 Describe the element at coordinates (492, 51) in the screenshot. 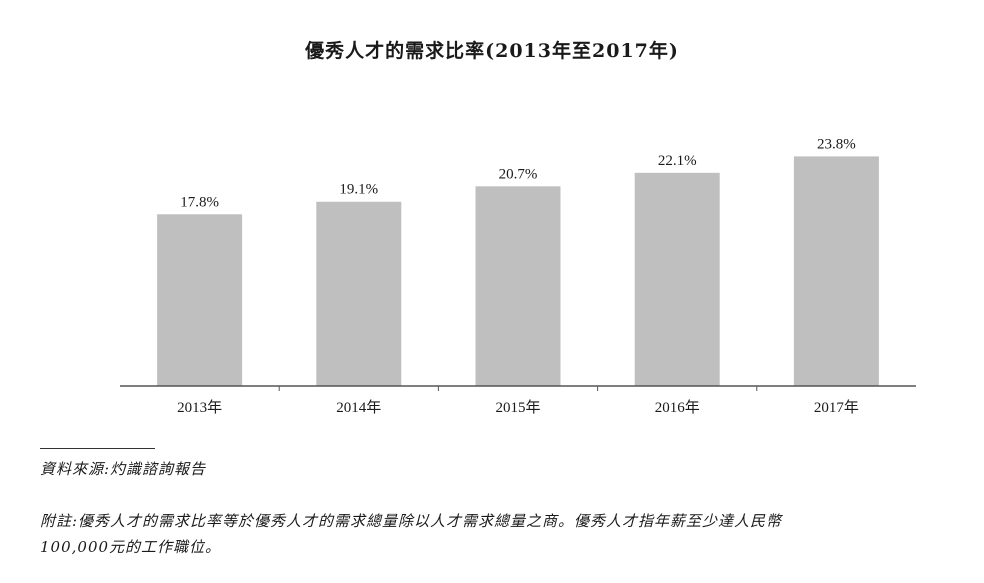

I see `chart-title: 優秀人才的需求比率(2013年至2017年)` at that location.